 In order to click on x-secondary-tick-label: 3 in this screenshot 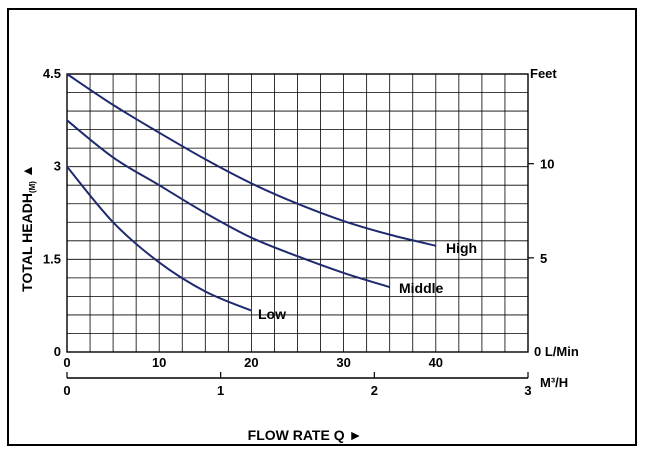, I will do `click(527, 390)`.